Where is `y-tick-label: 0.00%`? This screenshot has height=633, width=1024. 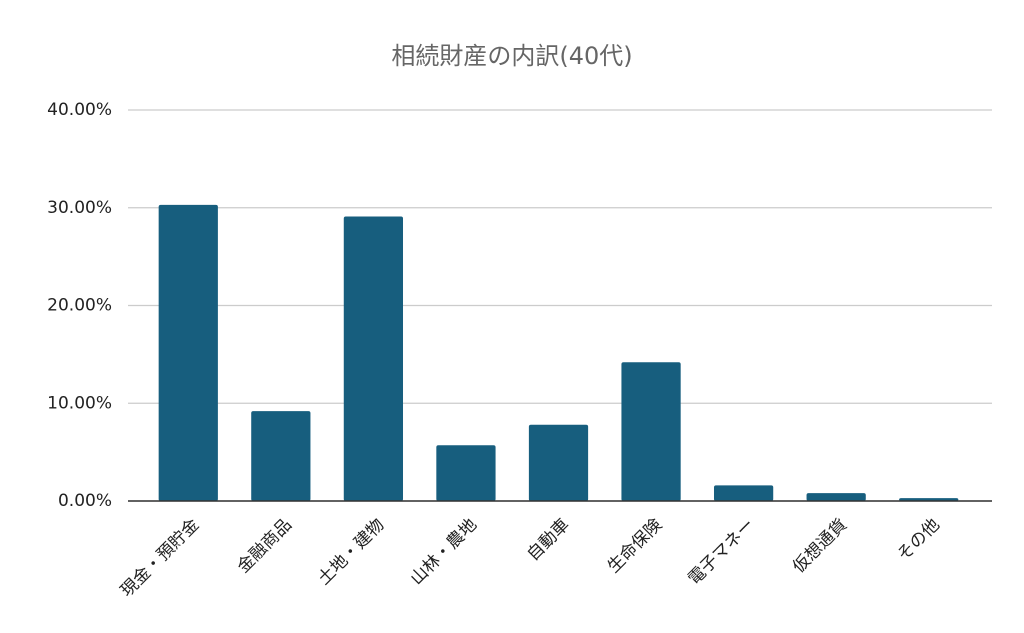
y-tick-label: 0.00% is located at coordinates (85, 501).